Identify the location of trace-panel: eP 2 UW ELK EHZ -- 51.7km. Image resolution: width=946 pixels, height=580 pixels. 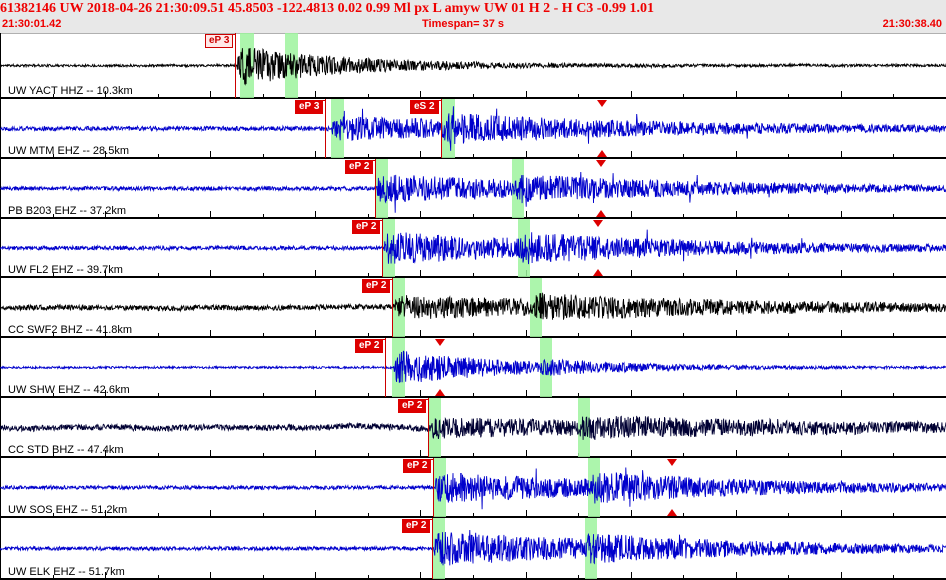
(473, 549).